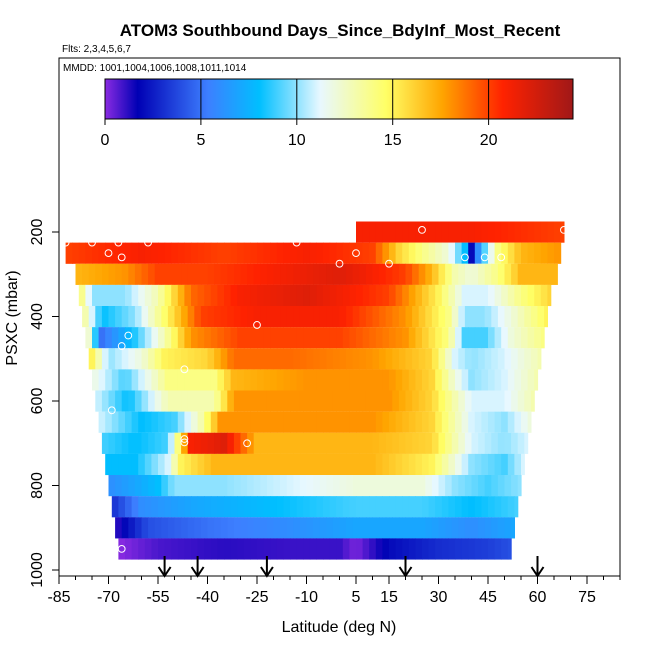  What do you see at coordinates (108, 597) in the screenshot?
I see `x-tick-label: -70` at bounding box center [108, 597].